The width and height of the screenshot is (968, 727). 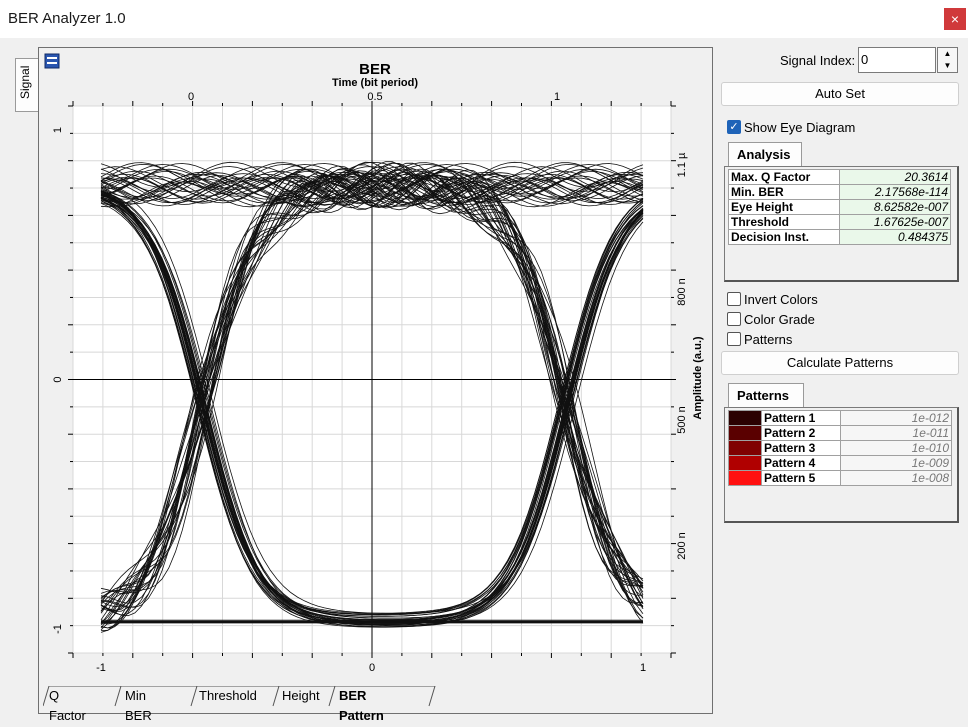 I want to click on analysis-row: Threshold 1.67625e-007, so click(x=839, y=222).